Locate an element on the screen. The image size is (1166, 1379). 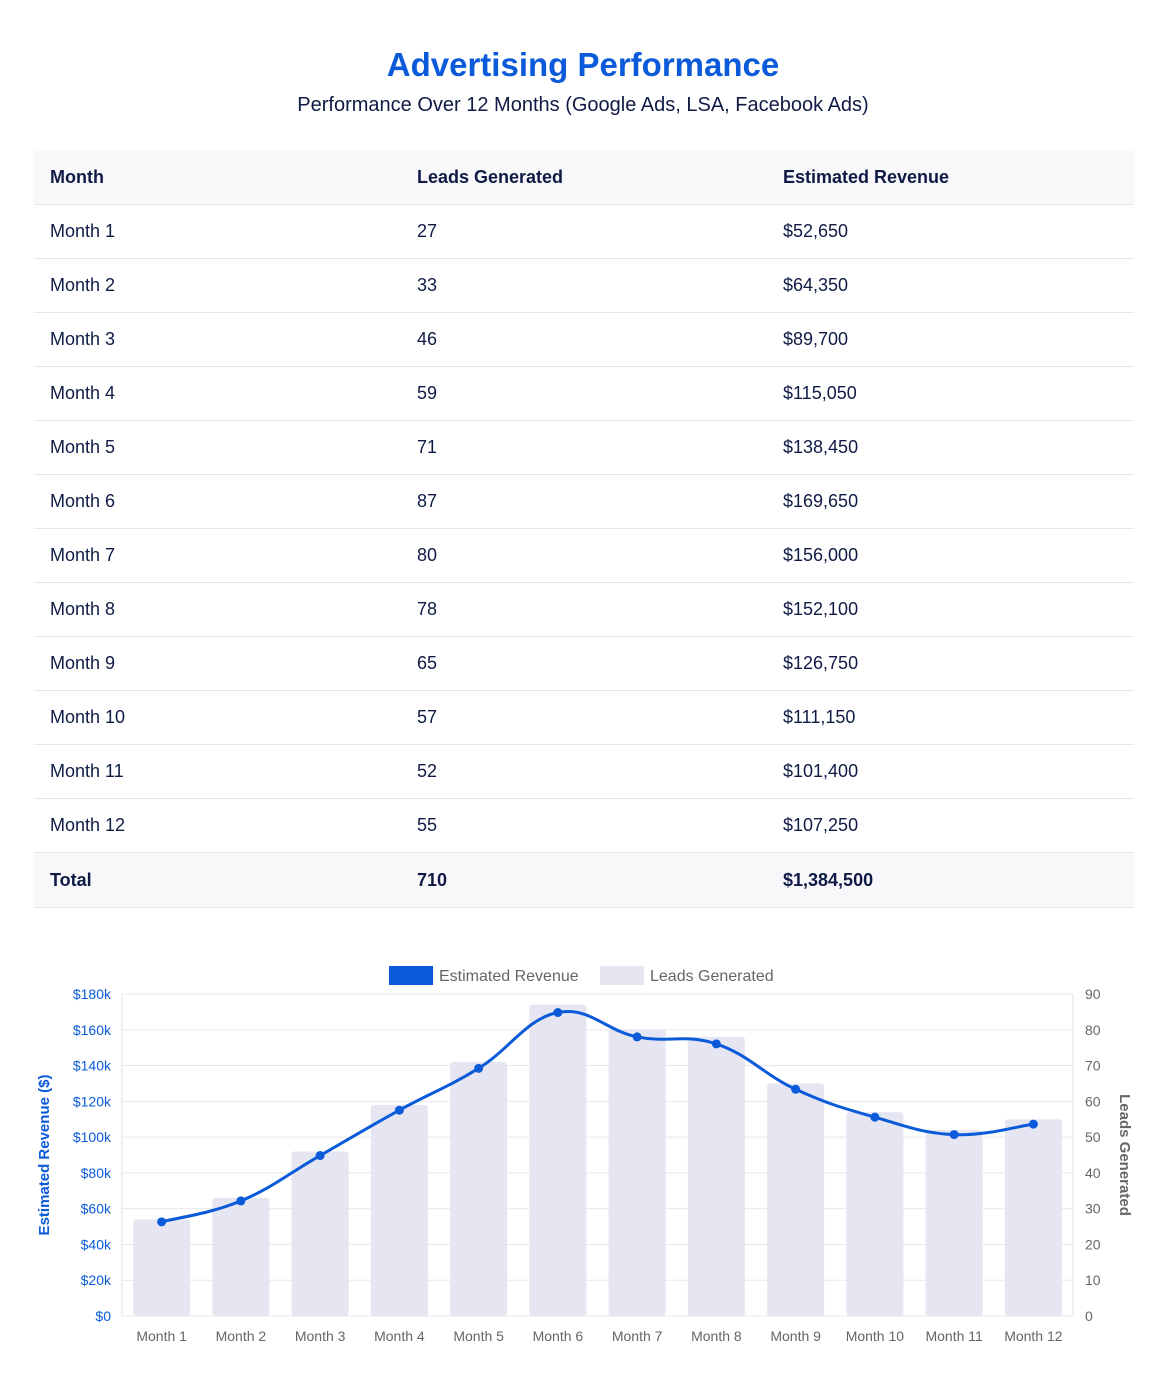
table-row: Month 8 78 $152,100 is located at coordinates (584, 609).